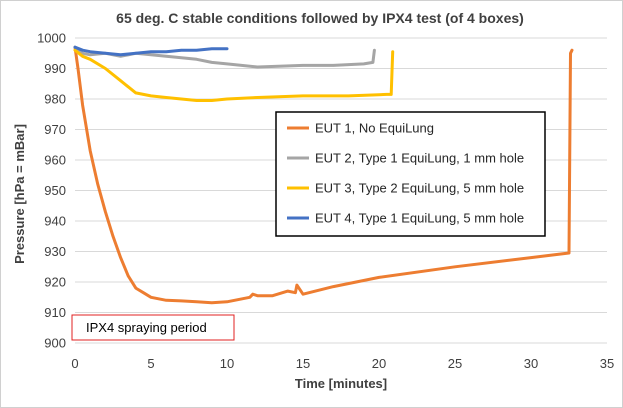  Describe the element at coordinates (55, 129) in the screenshot. I see `y-tick-label: 970` at that location.